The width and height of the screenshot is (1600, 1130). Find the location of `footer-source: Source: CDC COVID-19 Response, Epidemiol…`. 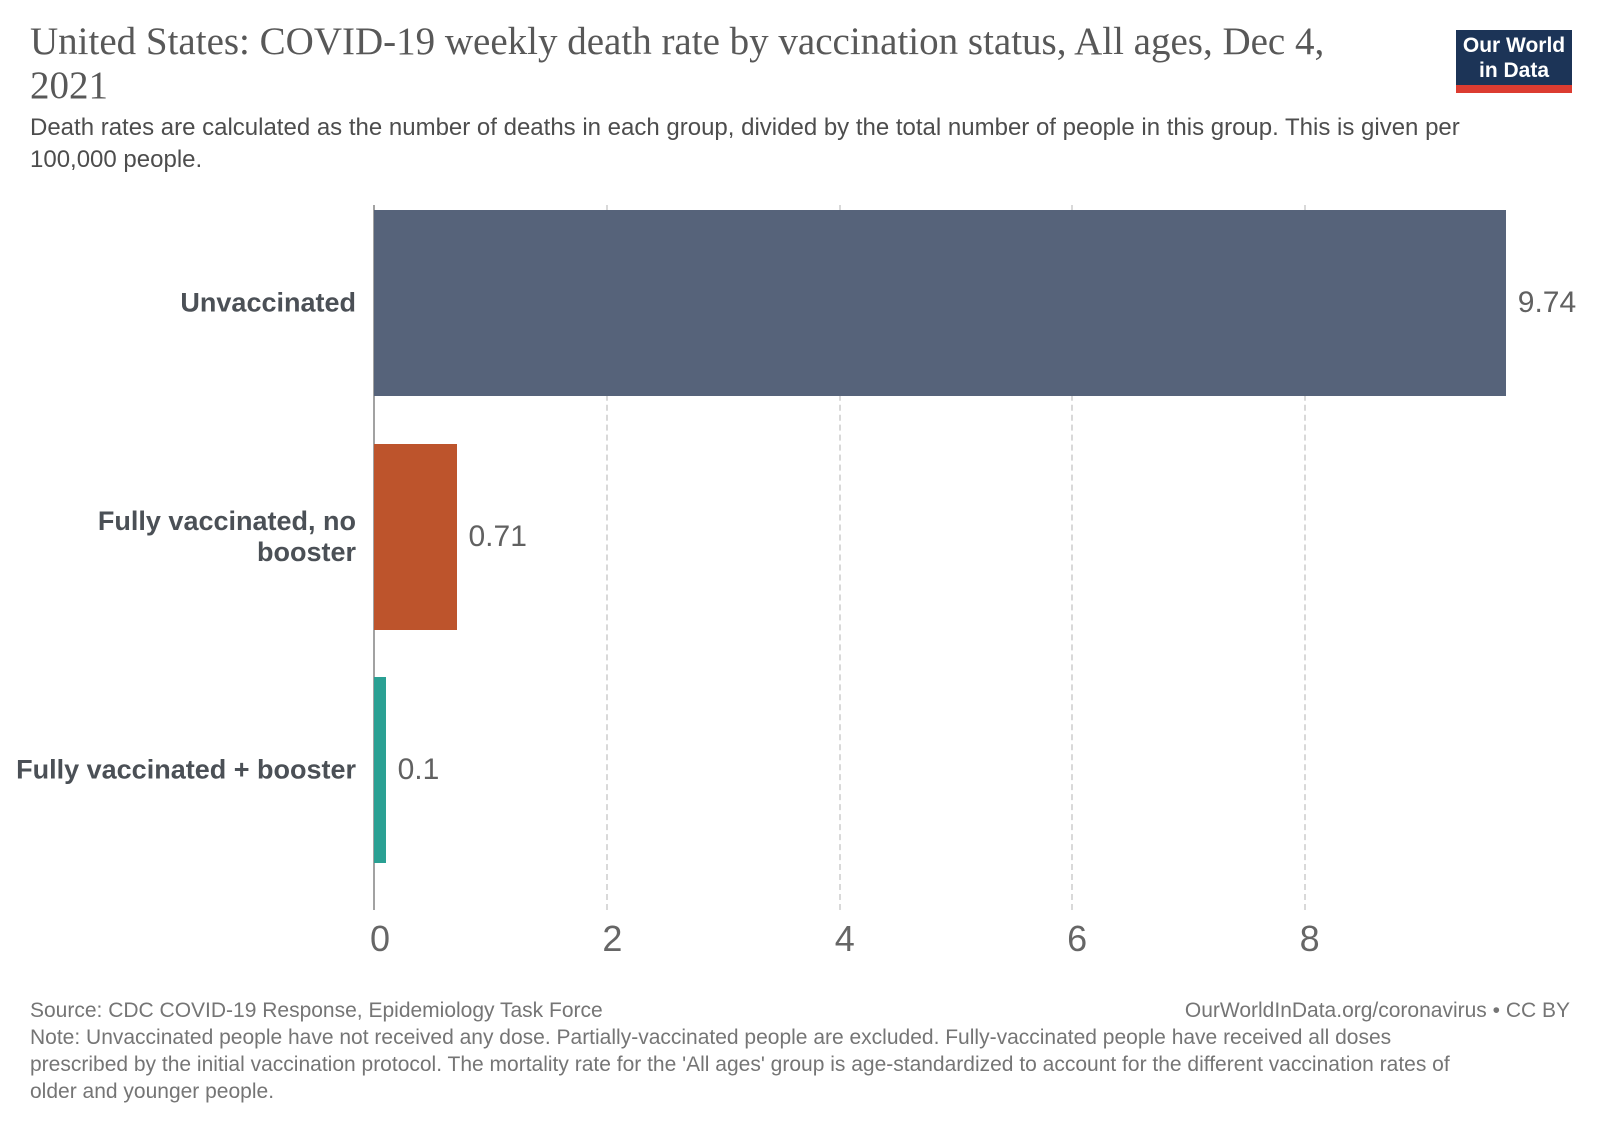

footer-source: Source: CDC COVID-19 Response, Epidemiol… is located at coordinates (316, 1010).